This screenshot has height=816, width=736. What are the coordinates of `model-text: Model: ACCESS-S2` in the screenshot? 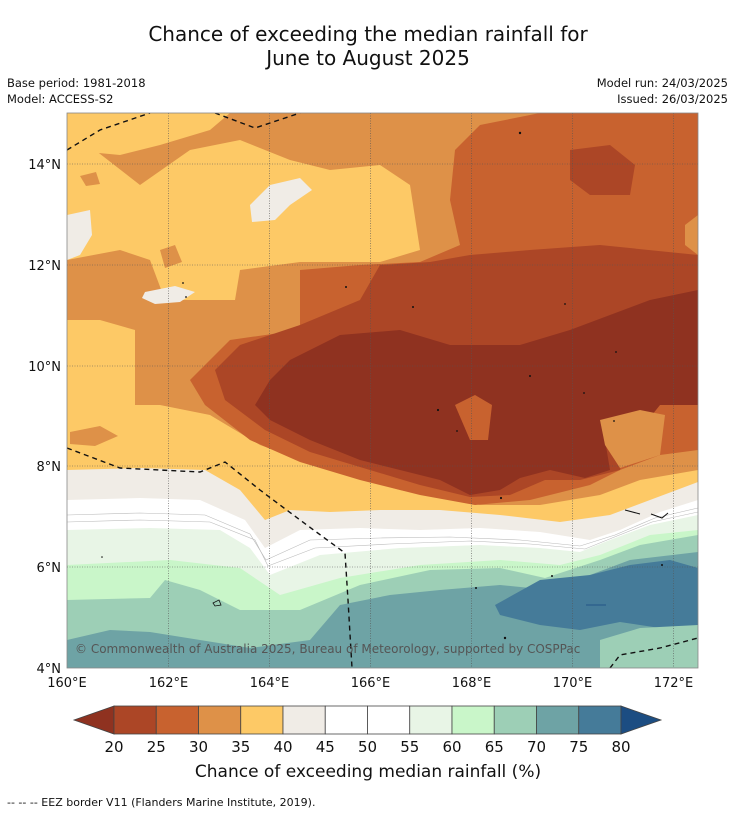 It's located at (60, 99).